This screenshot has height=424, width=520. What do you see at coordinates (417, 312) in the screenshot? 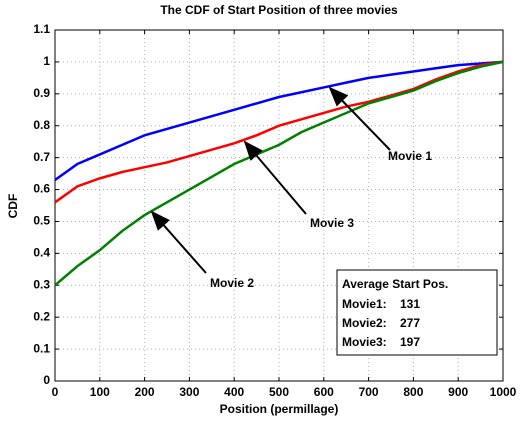
I see `info-box` at bounding box center [417, 312].